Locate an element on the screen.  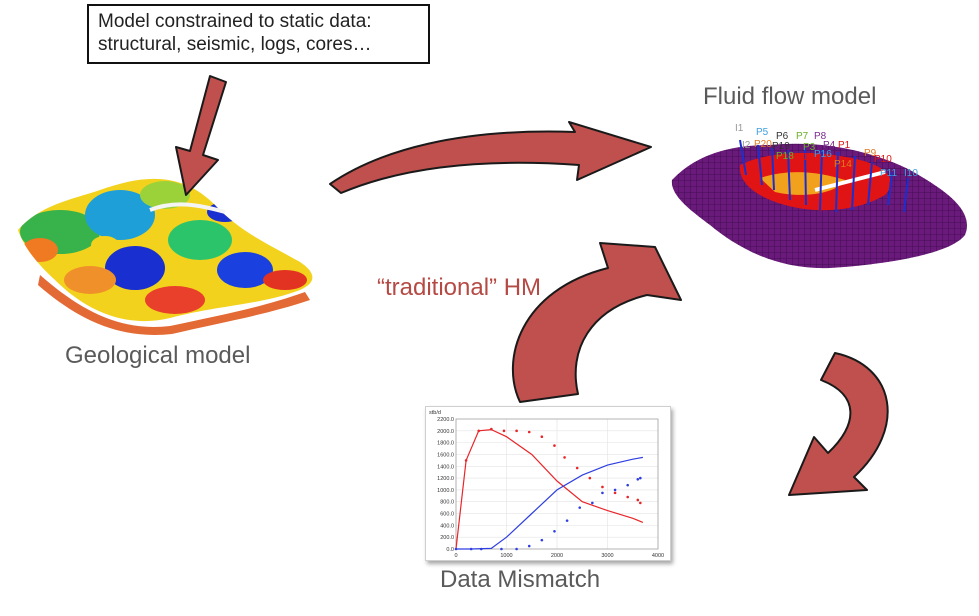
well-label: P10 is located at coordinates (883, 159).